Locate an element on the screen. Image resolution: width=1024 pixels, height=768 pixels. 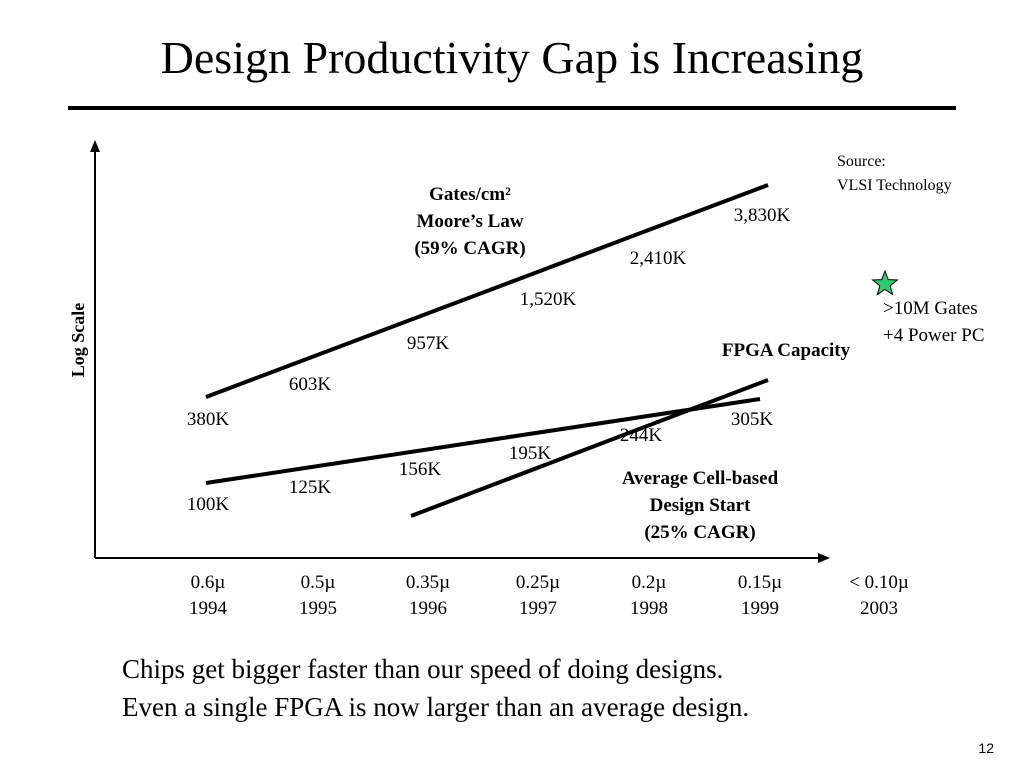
x-tick-process-1997: 0.25µ is located at coordinates (538, 582).